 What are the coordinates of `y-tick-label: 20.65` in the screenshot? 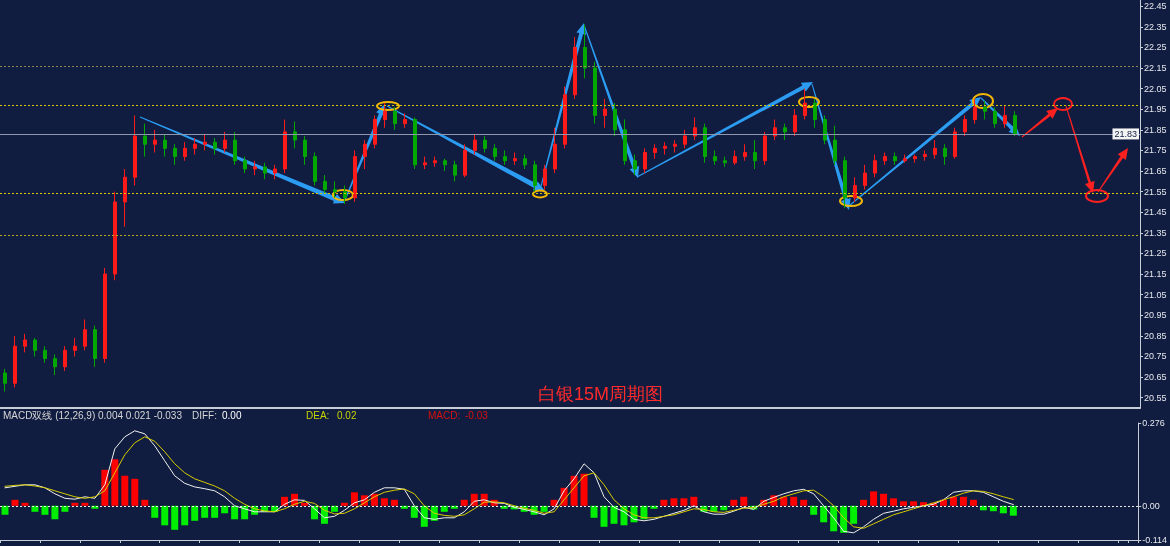 It's located at (1155, 377).